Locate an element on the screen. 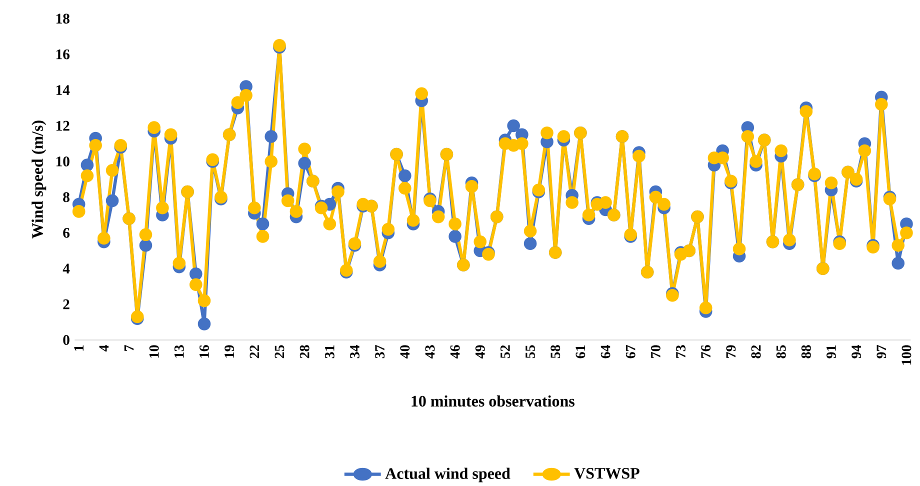 The height and width of the screenshot is (486, 920). x-axis-title: 10 minutes observations is located at coordinates (493, 401).